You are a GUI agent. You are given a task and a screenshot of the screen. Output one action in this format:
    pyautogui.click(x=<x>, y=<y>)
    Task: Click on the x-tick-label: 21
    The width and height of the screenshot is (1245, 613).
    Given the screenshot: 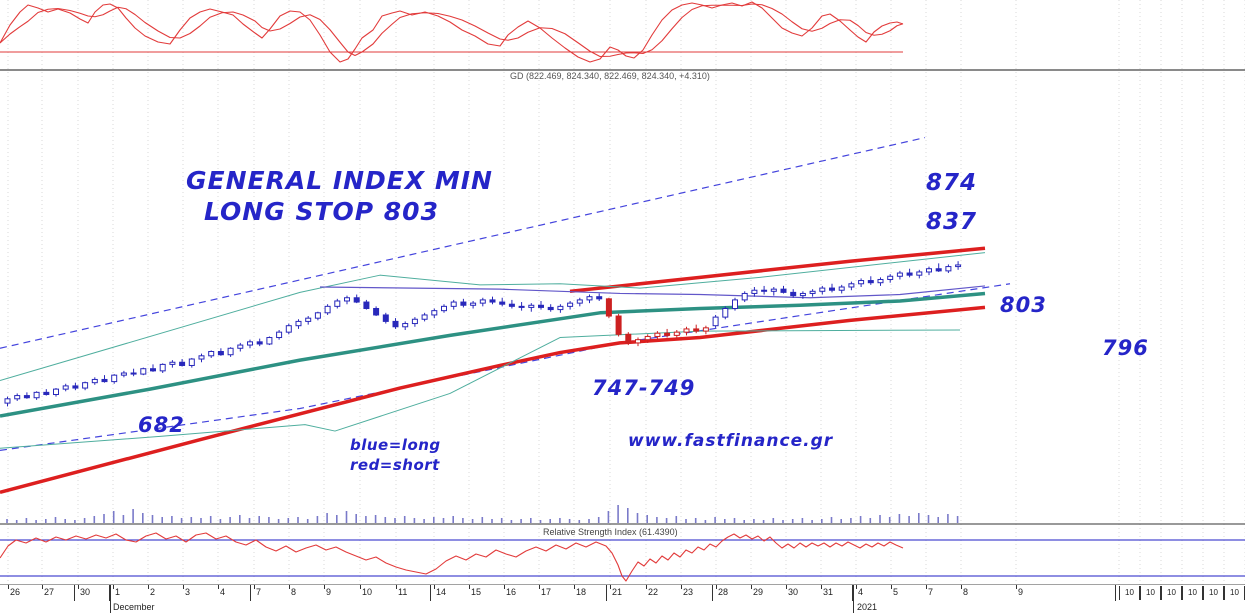 What is the action you would take?
    pyautogui.click(x=617, y=592)
    